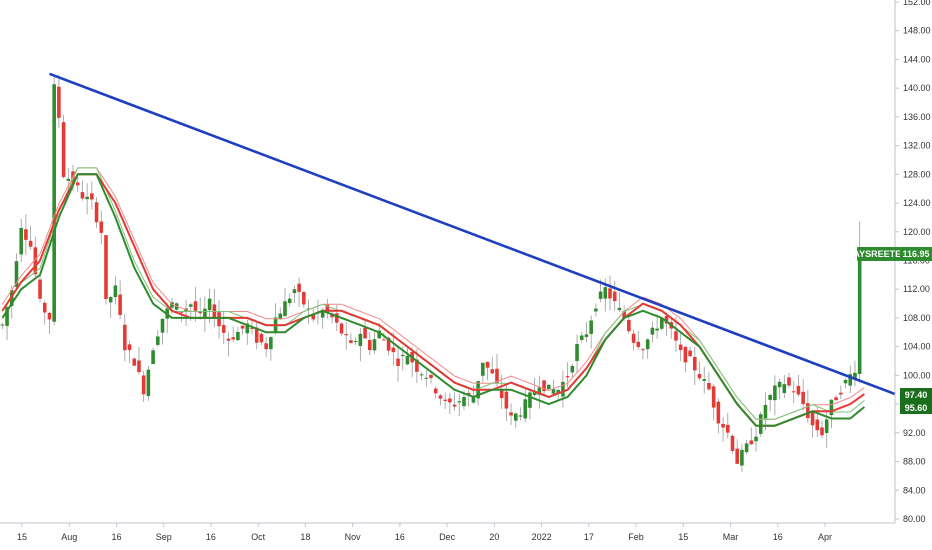 The height and width of the screenshot is (550, 932). I want to click on x-tick-label: 15, so click(683, 537).